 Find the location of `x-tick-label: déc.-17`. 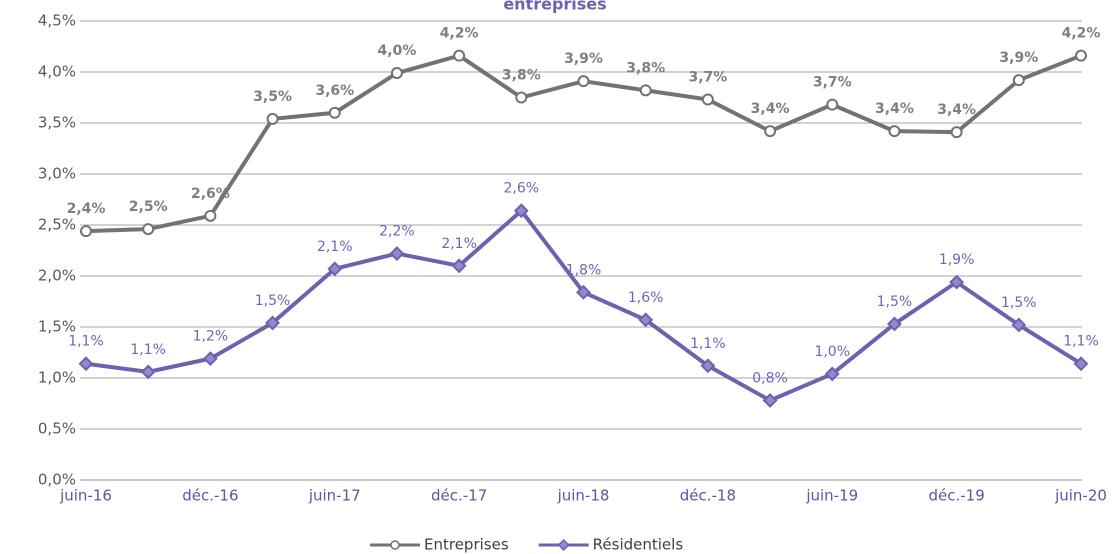

x-tick-label: déc.-17 is located at coordinates (459, 496).